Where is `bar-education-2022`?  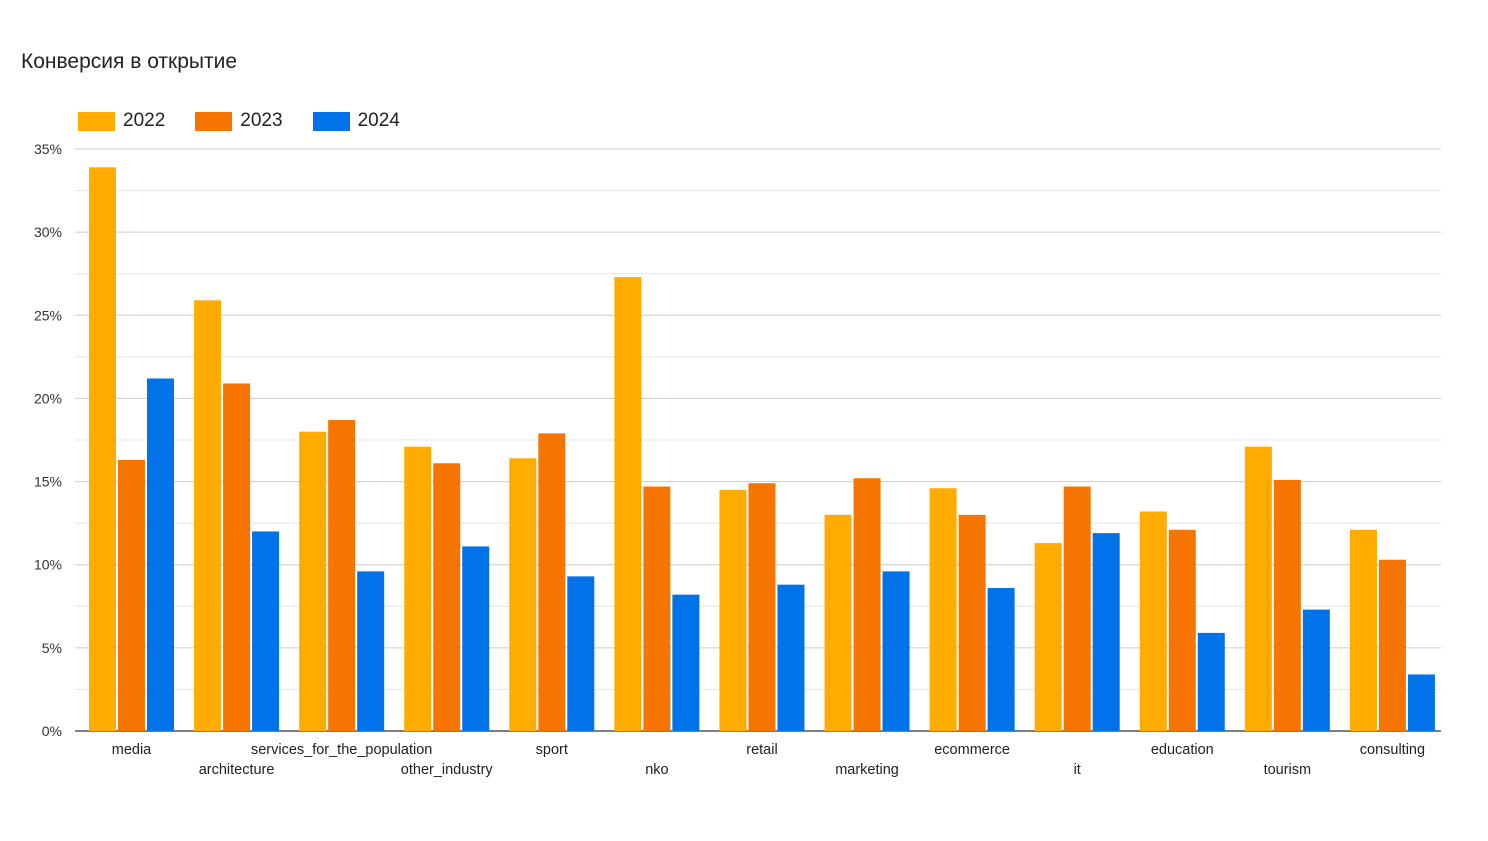
bar-education-2022 is located at coordinates (1153, 621).